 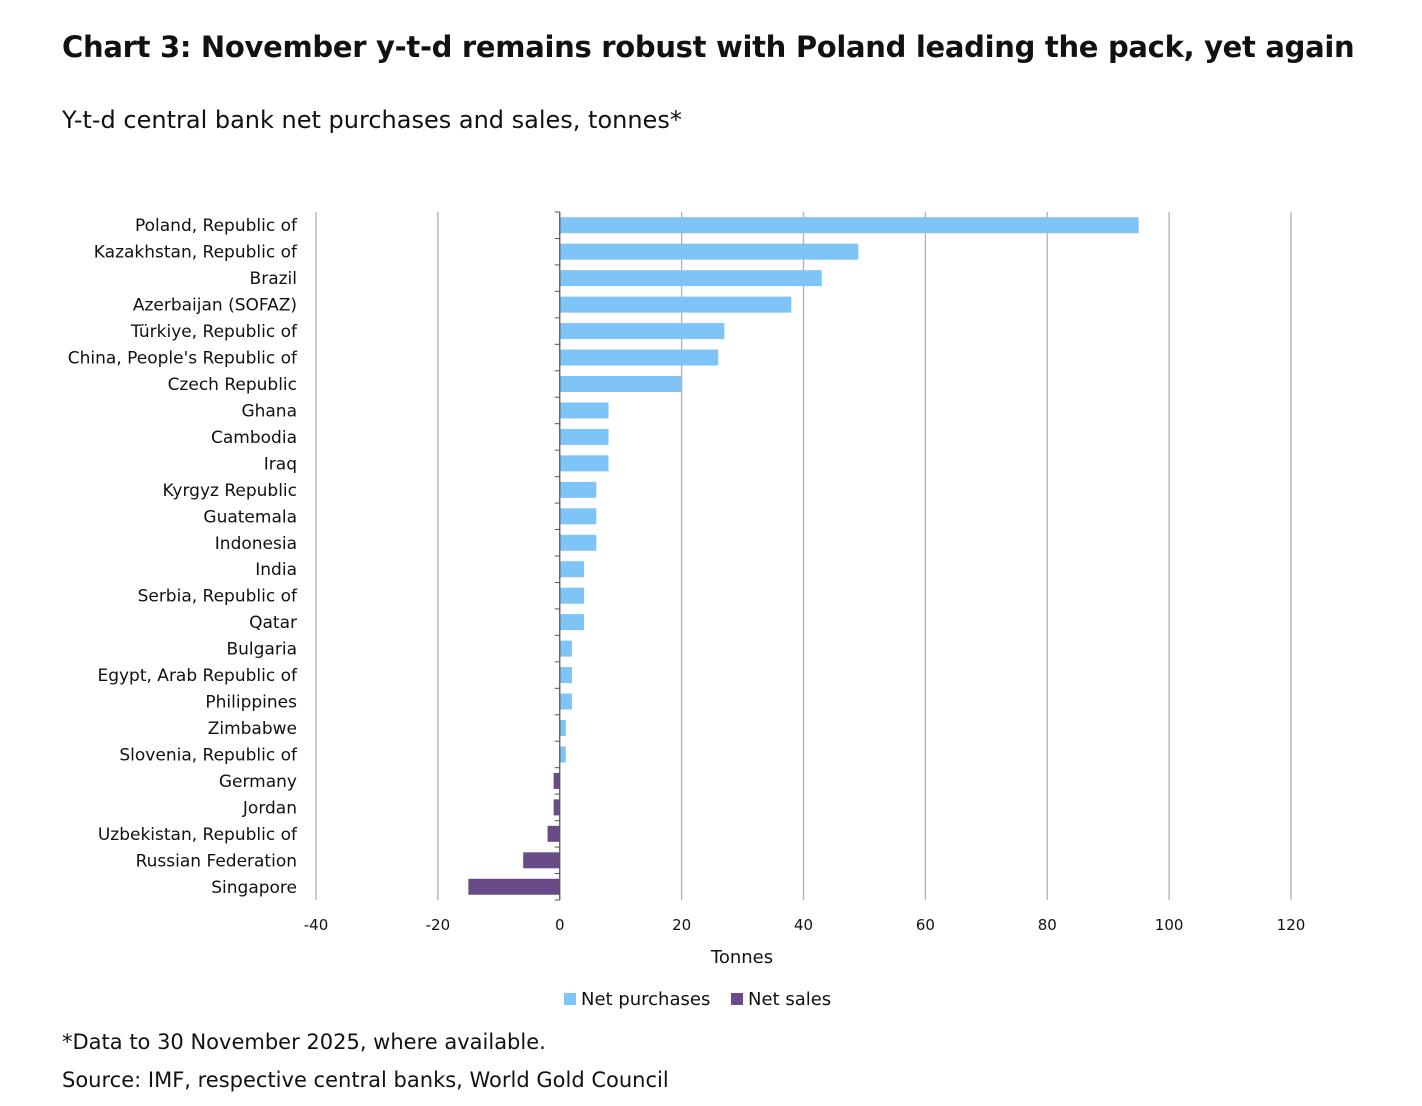 What do you see at coordinates (273, 279) in the screenshot?
I see `category-label-brazil: Brazil` at bounding box center [273, 279].